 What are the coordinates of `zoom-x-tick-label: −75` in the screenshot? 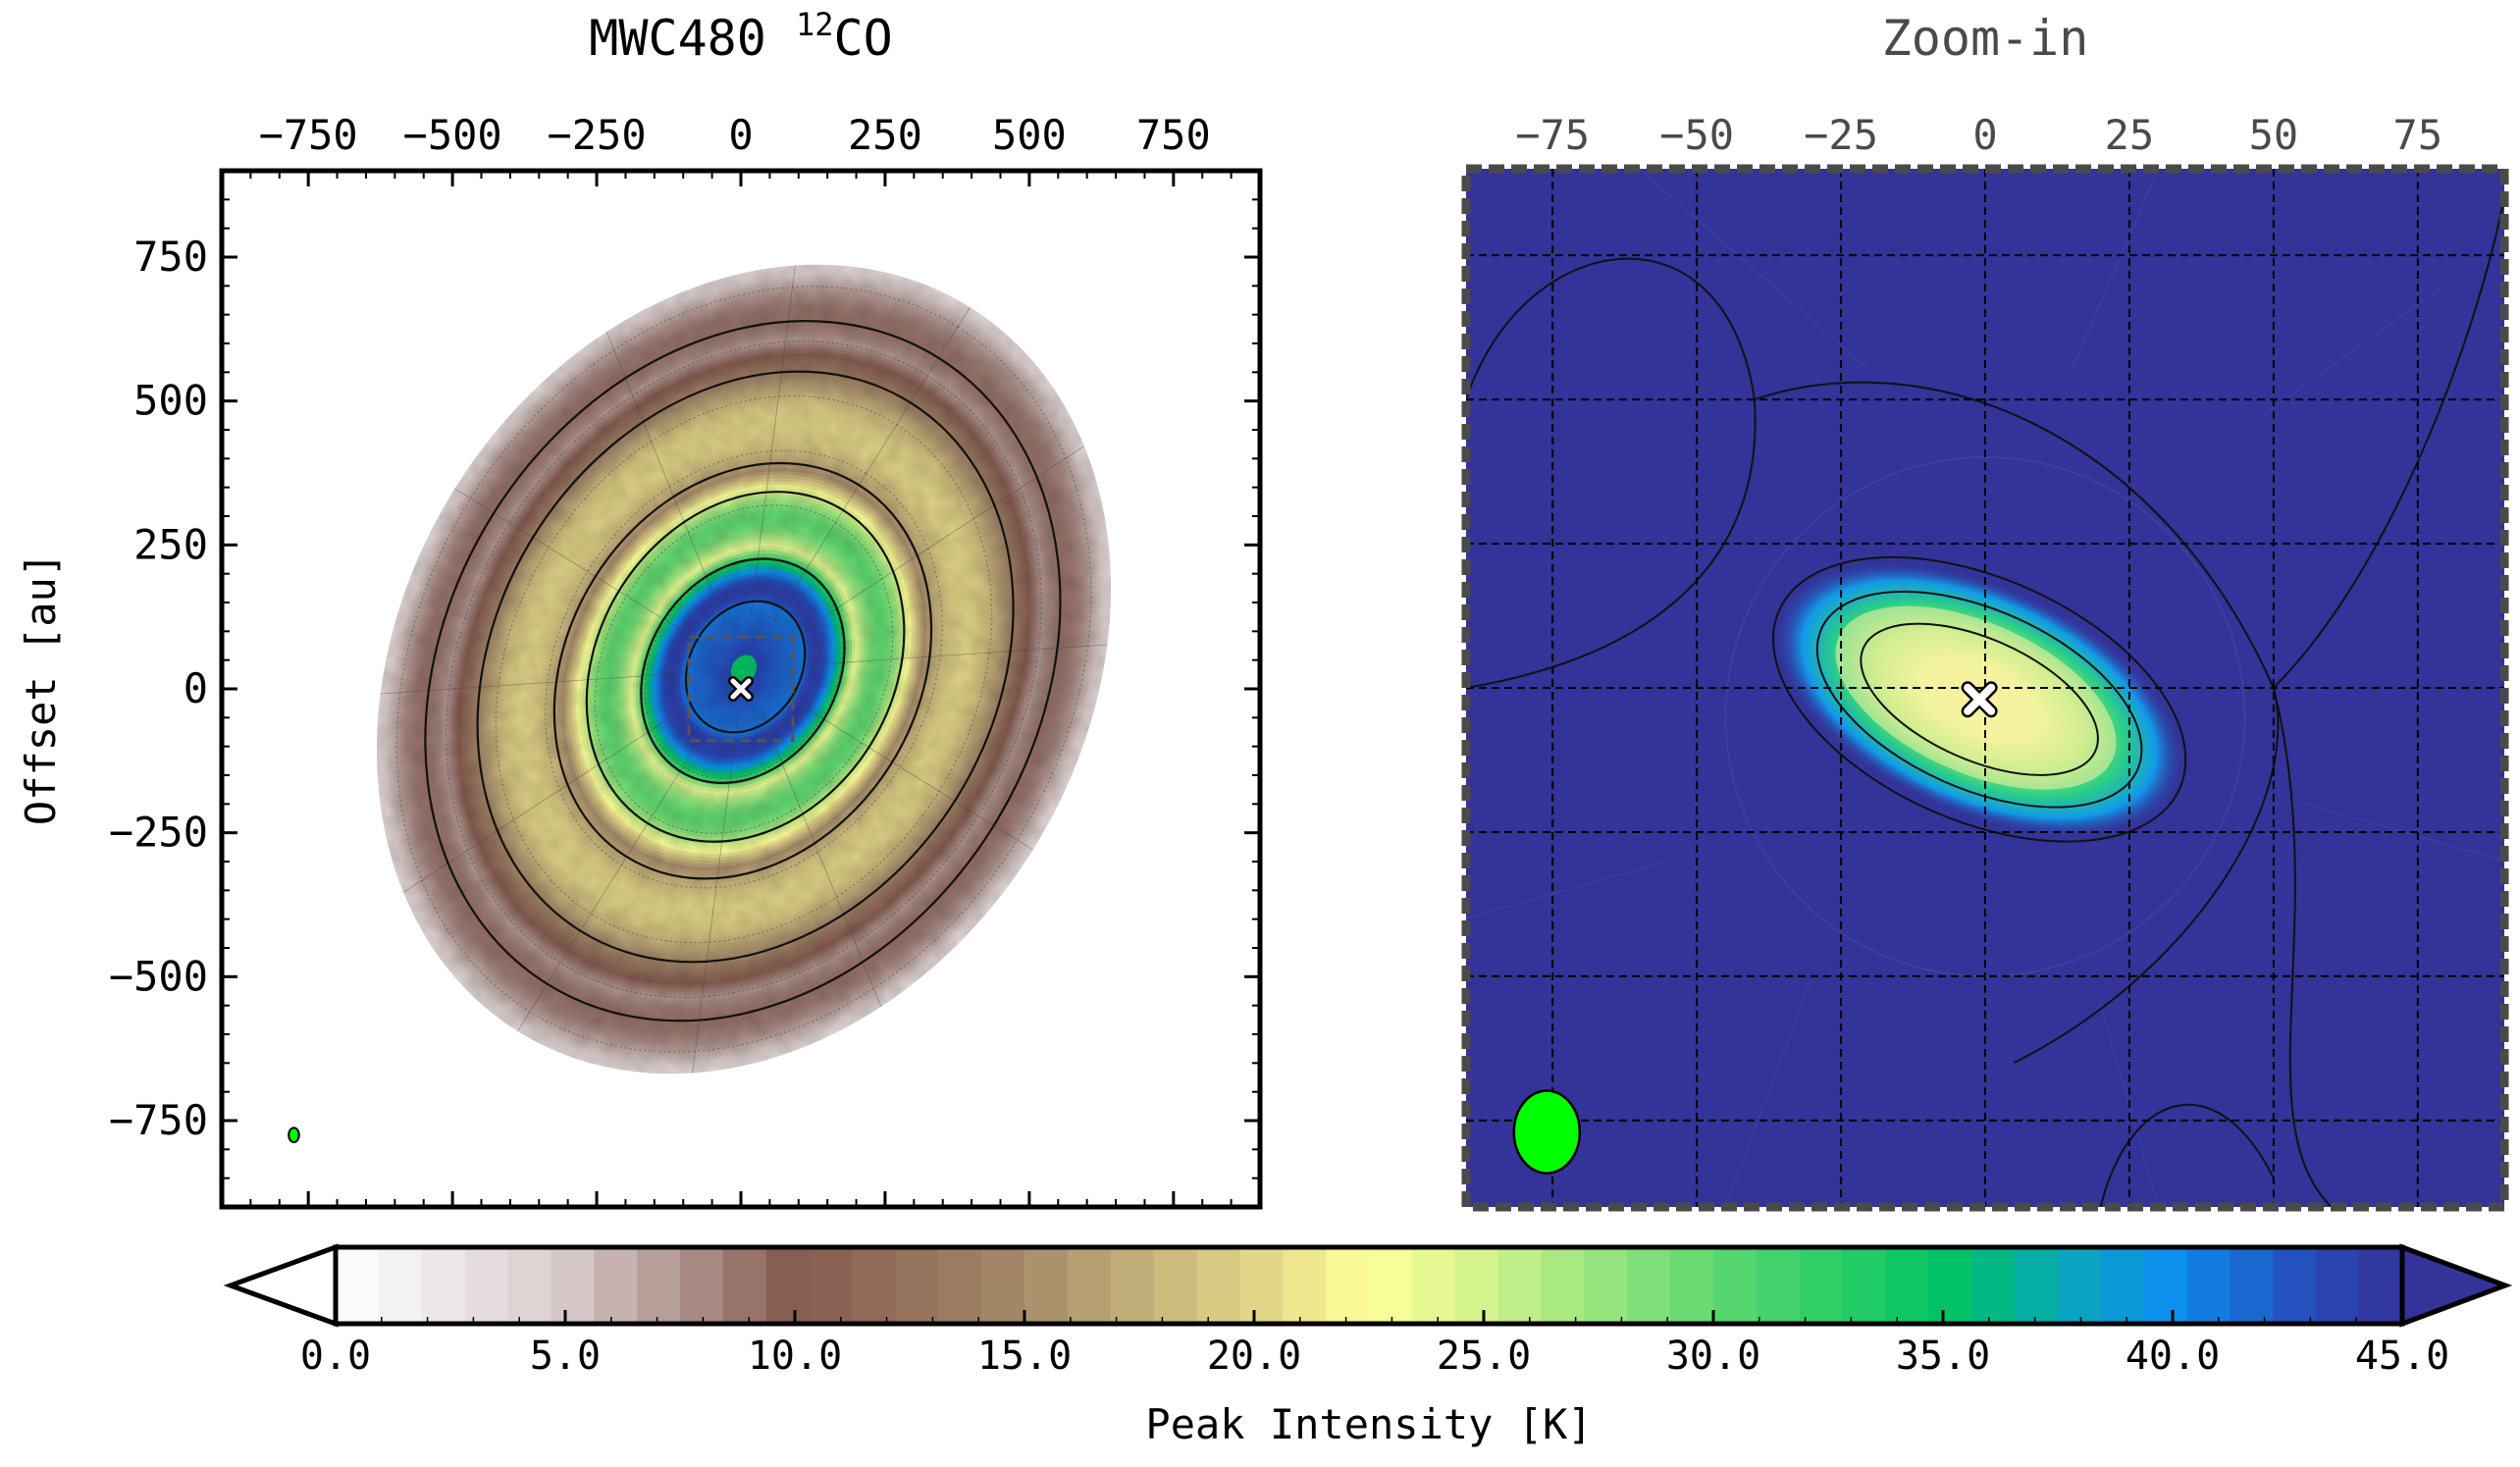 It's located at (1552, 135).